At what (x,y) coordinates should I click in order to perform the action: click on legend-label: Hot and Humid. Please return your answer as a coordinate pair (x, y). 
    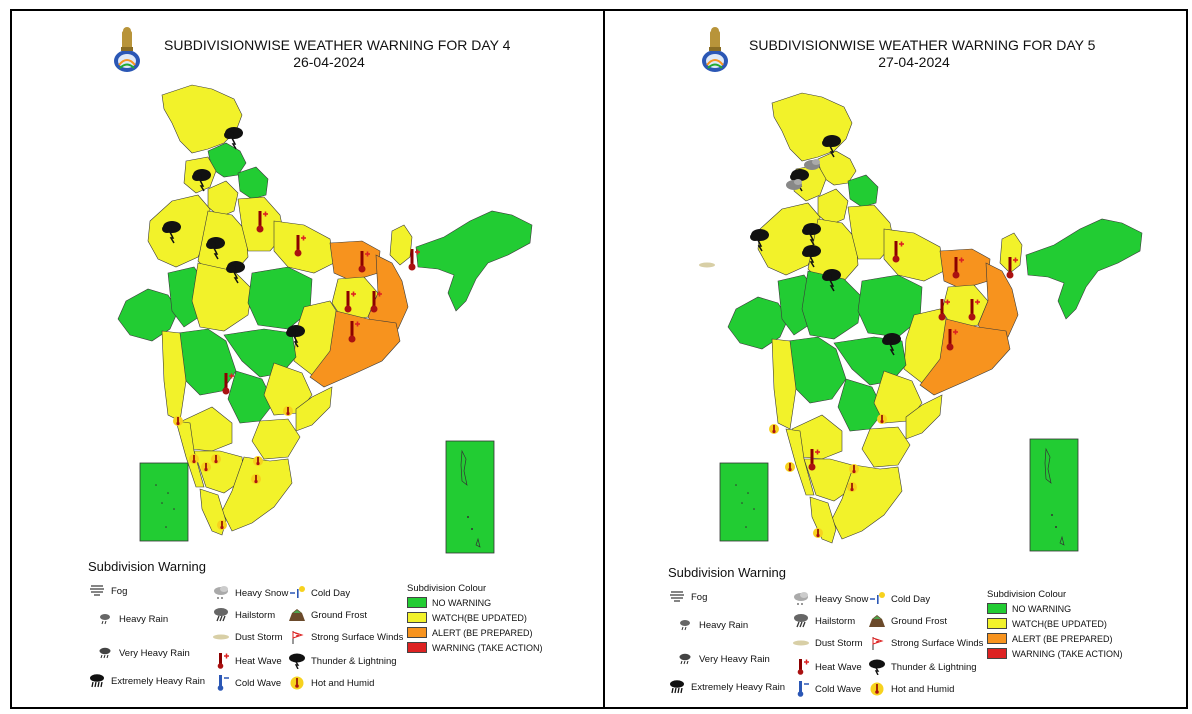
    Looking at the image, I should click on (343, 683).